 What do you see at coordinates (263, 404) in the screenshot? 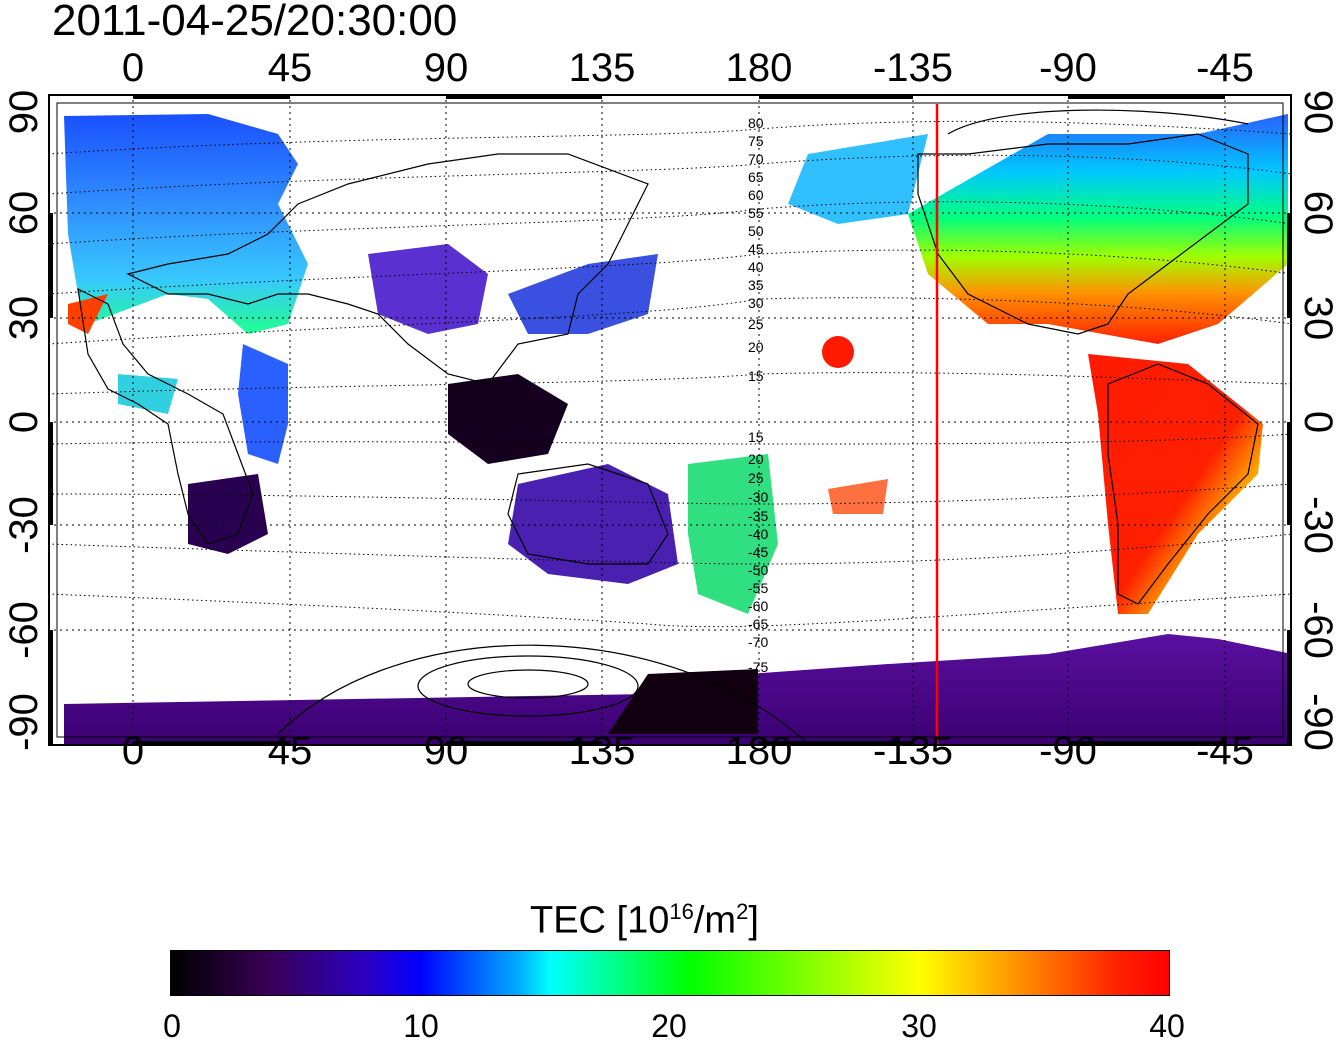
I see `tec-region-africa` at bounding box center [263, 404].